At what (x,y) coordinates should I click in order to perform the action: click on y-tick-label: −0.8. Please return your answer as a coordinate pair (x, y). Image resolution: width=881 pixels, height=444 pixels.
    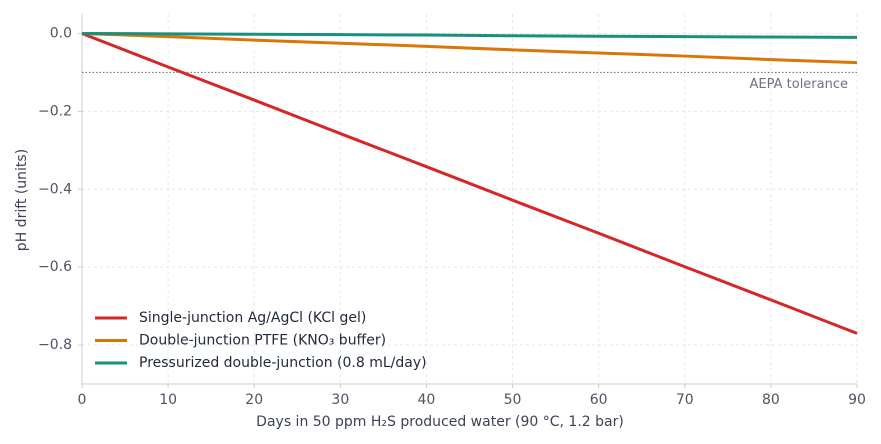
    Looking at the image, I should click on (55, 345).